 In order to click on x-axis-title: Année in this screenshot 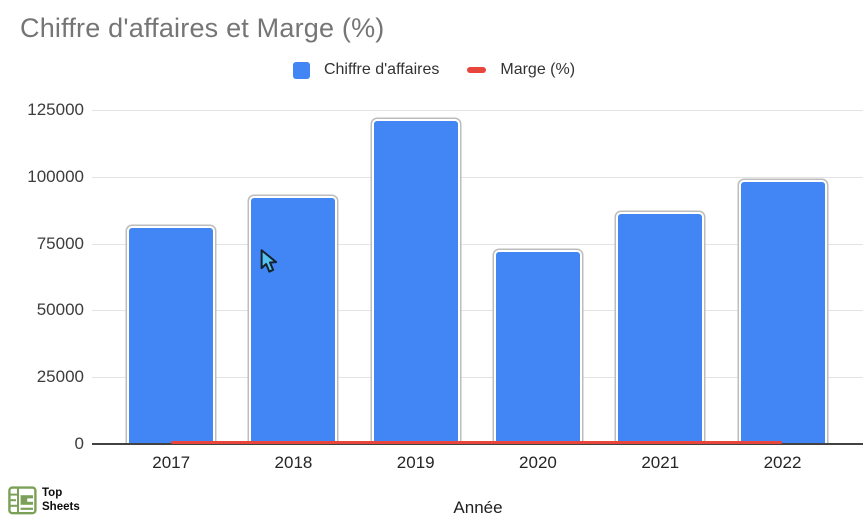, I will do `click(478, 507)`.